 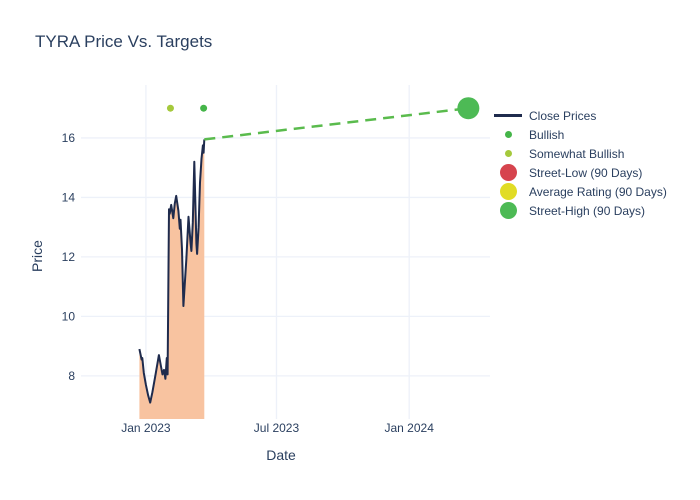 I want to click on legend-item-label: Somewhat Bullish, so click(x=577, y=153).